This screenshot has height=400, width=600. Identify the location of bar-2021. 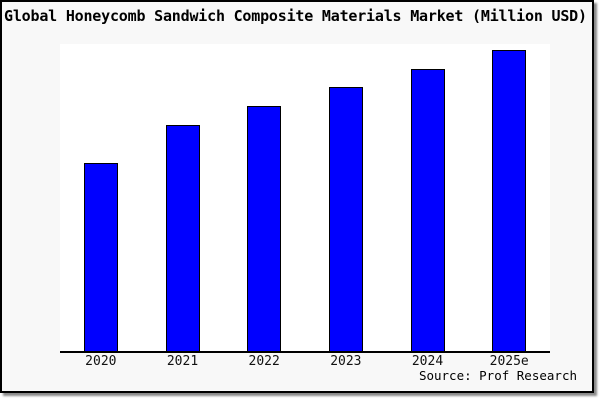
(182, 238).